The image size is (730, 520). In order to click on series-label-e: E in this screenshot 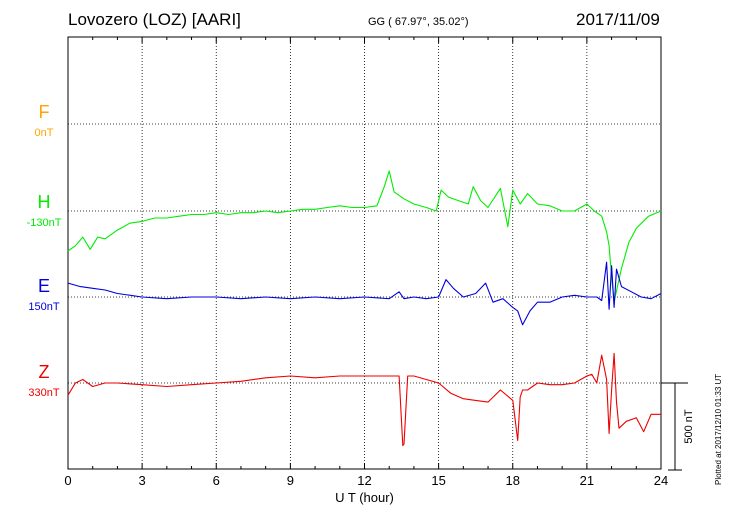, I will do `click(44, 286)`.